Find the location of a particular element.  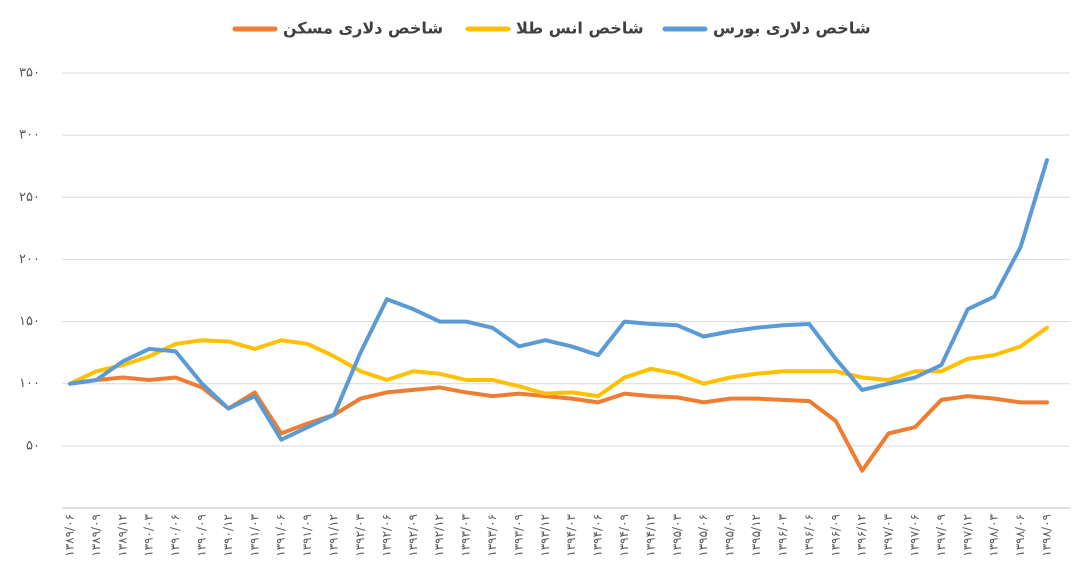

x-tick-label: ۱۳۹۴/۰۳ is located at coordinates (571, 534).